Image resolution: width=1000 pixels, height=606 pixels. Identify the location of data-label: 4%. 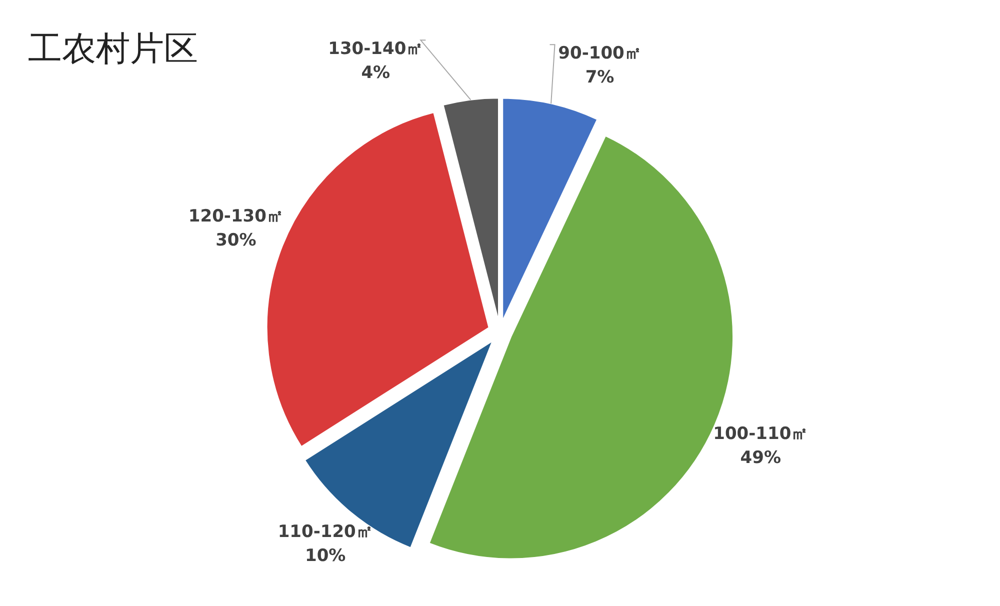
(375, 73).